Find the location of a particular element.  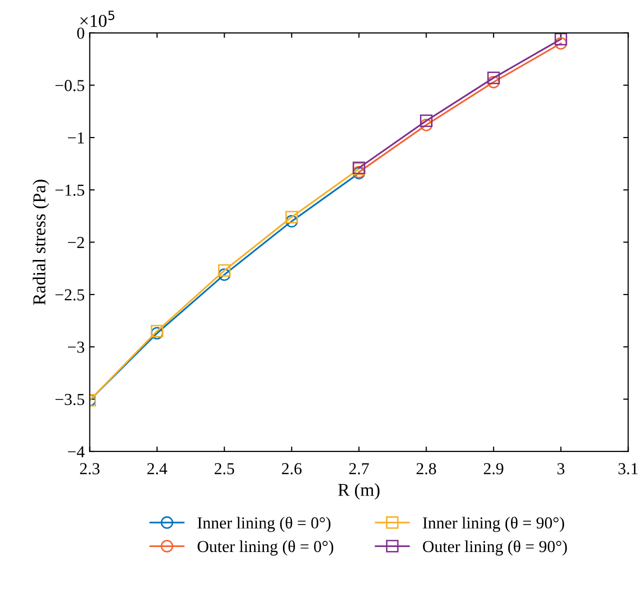

y-tick-label: −1 is located at coordinates (76, 138).